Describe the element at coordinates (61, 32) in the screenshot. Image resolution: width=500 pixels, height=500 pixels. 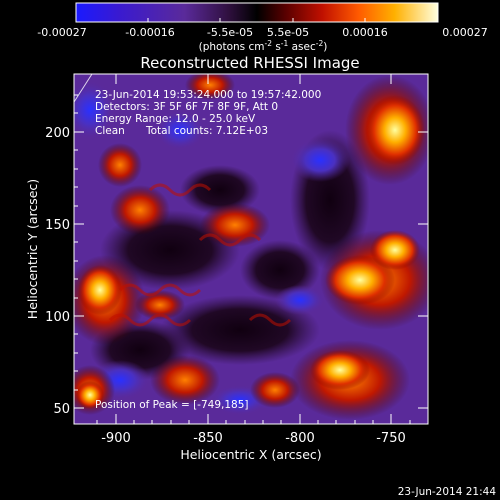
I see `colorbar-tick-label: -0.00027` at that location.